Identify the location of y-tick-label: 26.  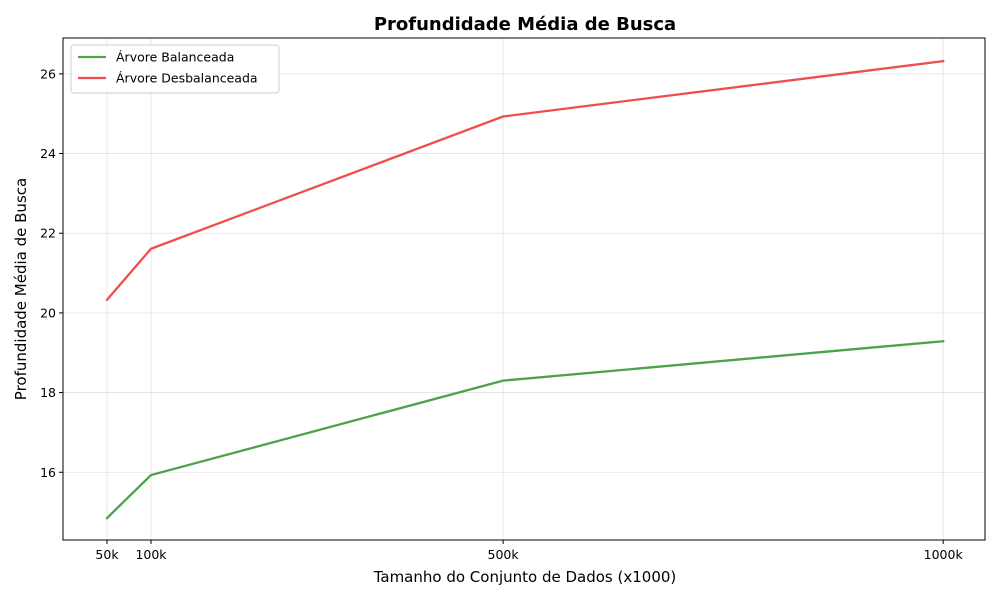
(48, 73).